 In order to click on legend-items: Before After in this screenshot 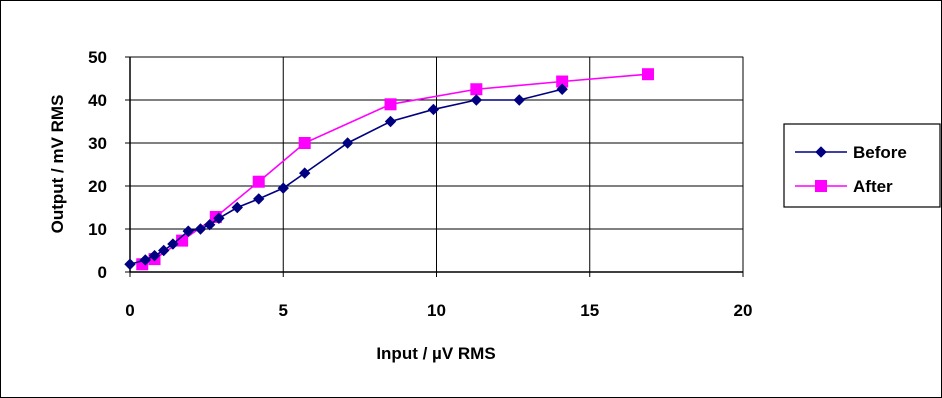, I will do `click(851, 169)`.